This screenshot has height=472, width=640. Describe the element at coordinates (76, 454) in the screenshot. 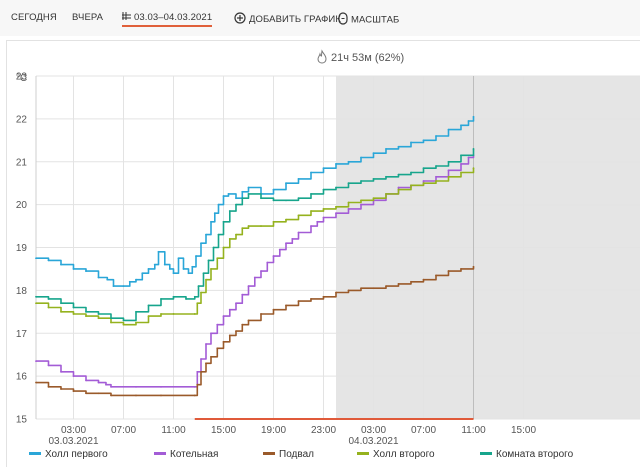

I see `legend-label: Холл первого` at that location.